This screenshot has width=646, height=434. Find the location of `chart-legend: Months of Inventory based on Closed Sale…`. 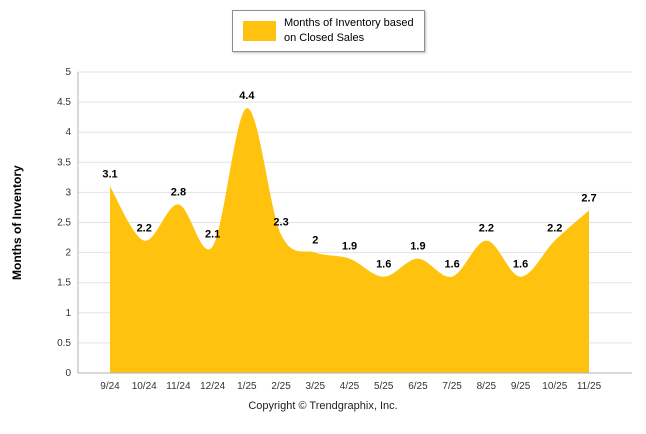

chart-legend: Months of Inventory based on Closed Sale… is located at coordinates (328, 31).